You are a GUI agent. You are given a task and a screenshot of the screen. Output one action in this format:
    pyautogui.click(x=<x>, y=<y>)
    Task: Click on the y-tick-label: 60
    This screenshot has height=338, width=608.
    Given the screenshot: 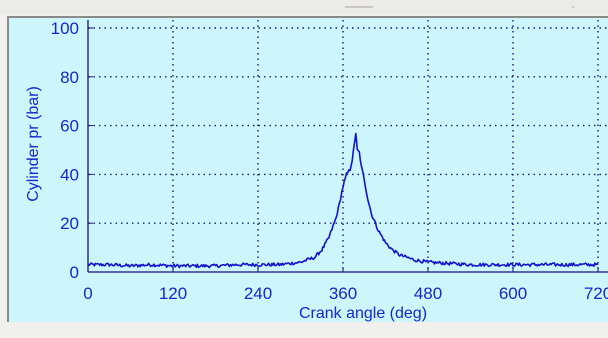 What is the action you would take?
    pyautogui.click(x=69, y=126)
    